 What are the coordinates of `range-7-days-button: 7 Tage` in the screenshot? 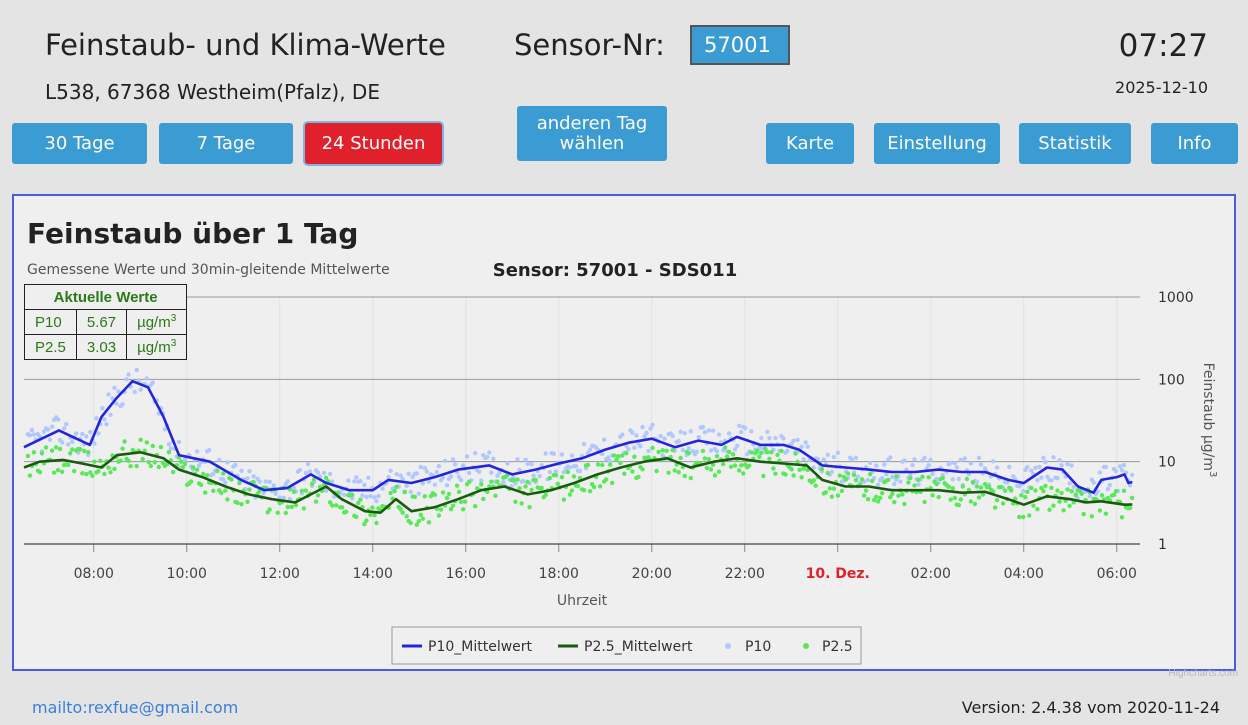 It's located at (226, 143).